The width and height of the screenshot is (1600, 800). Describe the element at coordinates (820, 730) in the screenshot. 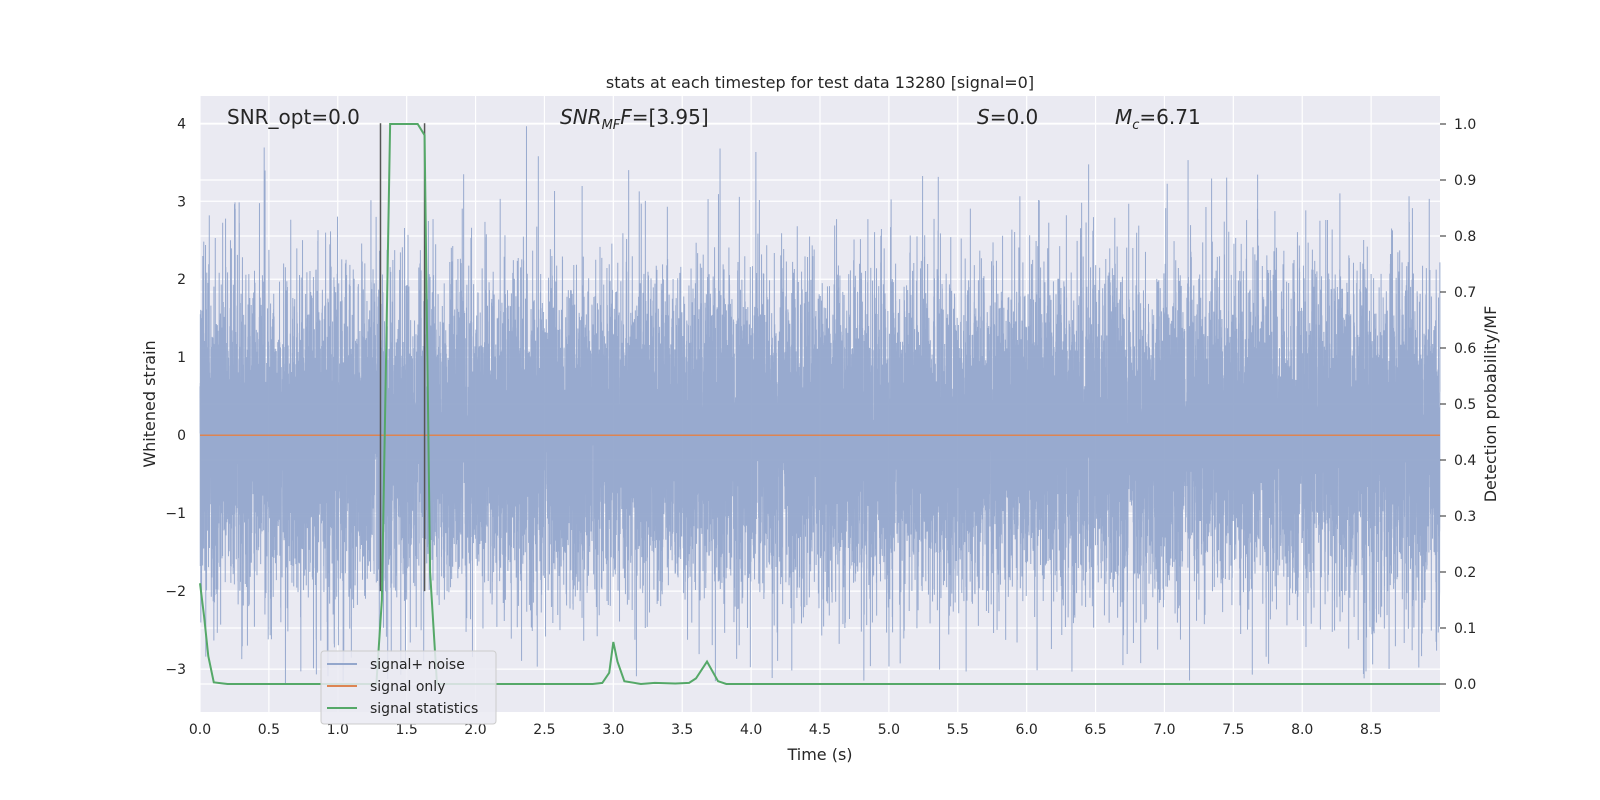

I see `x-tick-label: 4.5` at that location.